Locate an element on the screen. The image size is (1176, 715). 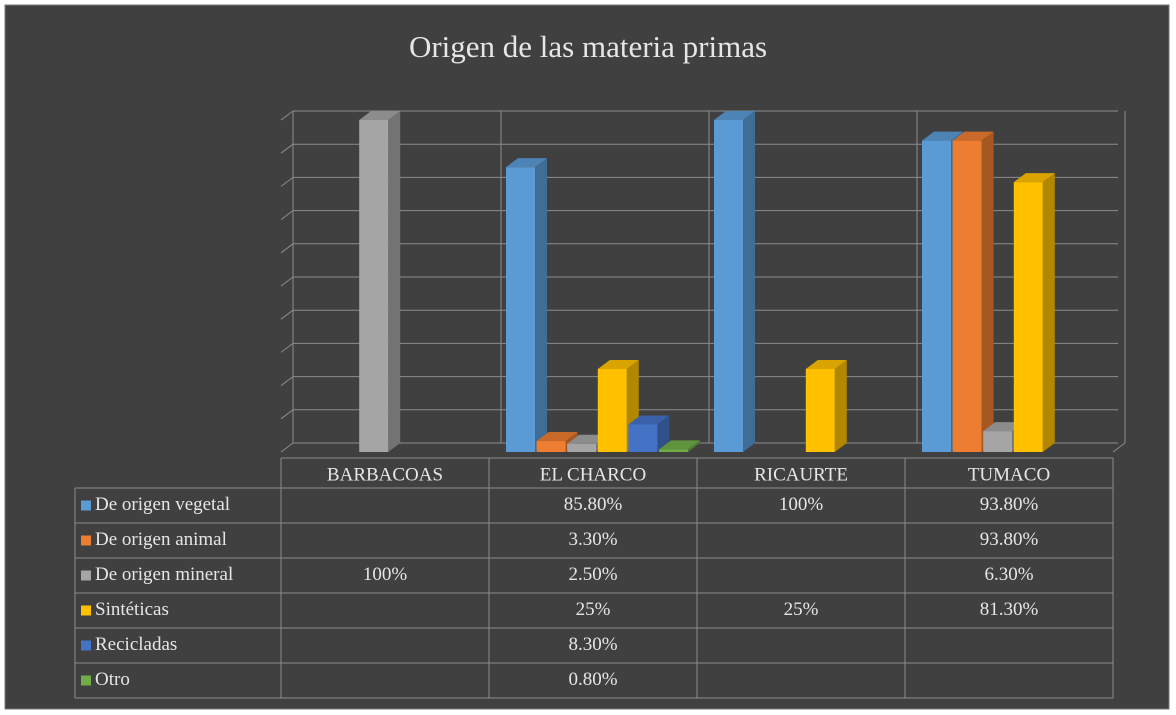
x-tick-label: TUMACO is located at coordinates (1009, 474).